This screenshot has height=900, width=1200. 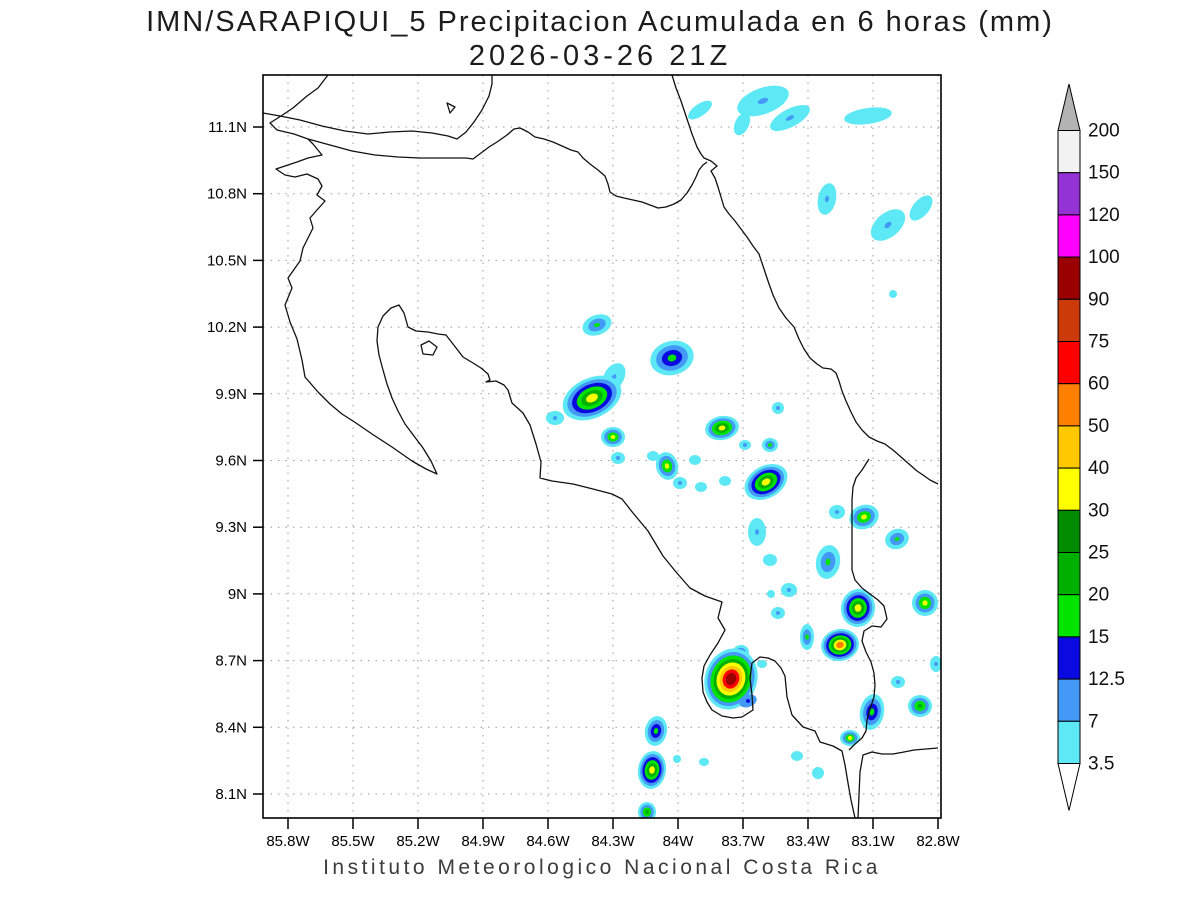 I want to click on lon-tick-label: 85.5W, so click(x=353, y=841).